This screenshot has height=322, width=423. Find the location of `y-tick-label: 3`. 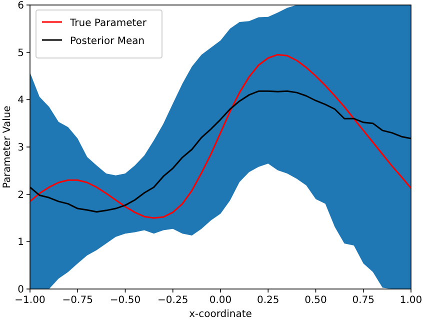

y-tick-label: 3 is located at coordinates (21, 148).